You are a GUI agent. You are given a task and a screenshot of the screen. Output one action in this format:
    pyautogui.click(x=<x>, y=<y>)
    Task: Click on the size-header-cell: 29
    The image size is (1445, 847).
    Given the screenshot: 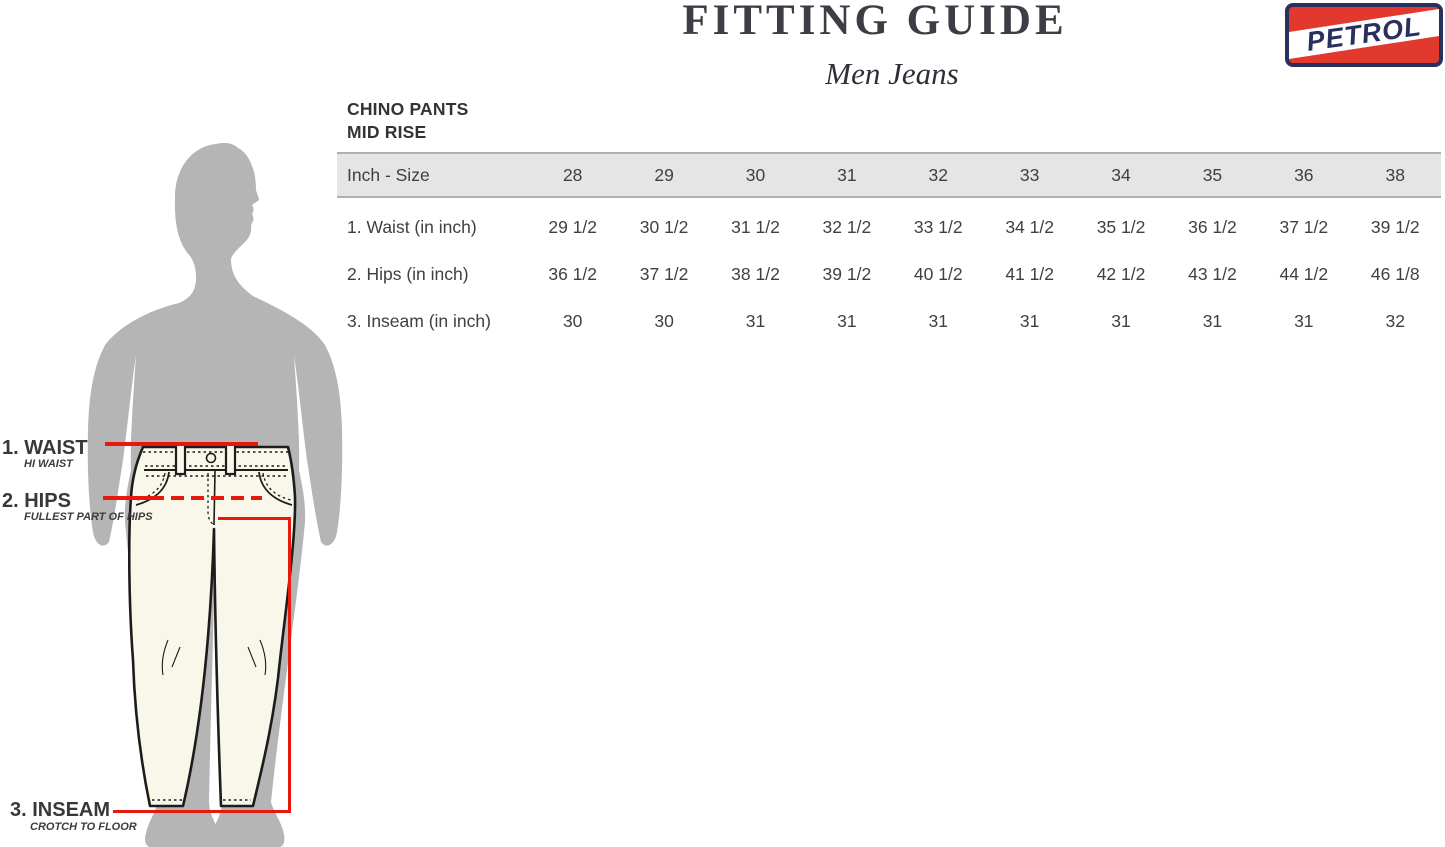 What is the action you would take?
    pyautogui.click(x=664, y=174)
    